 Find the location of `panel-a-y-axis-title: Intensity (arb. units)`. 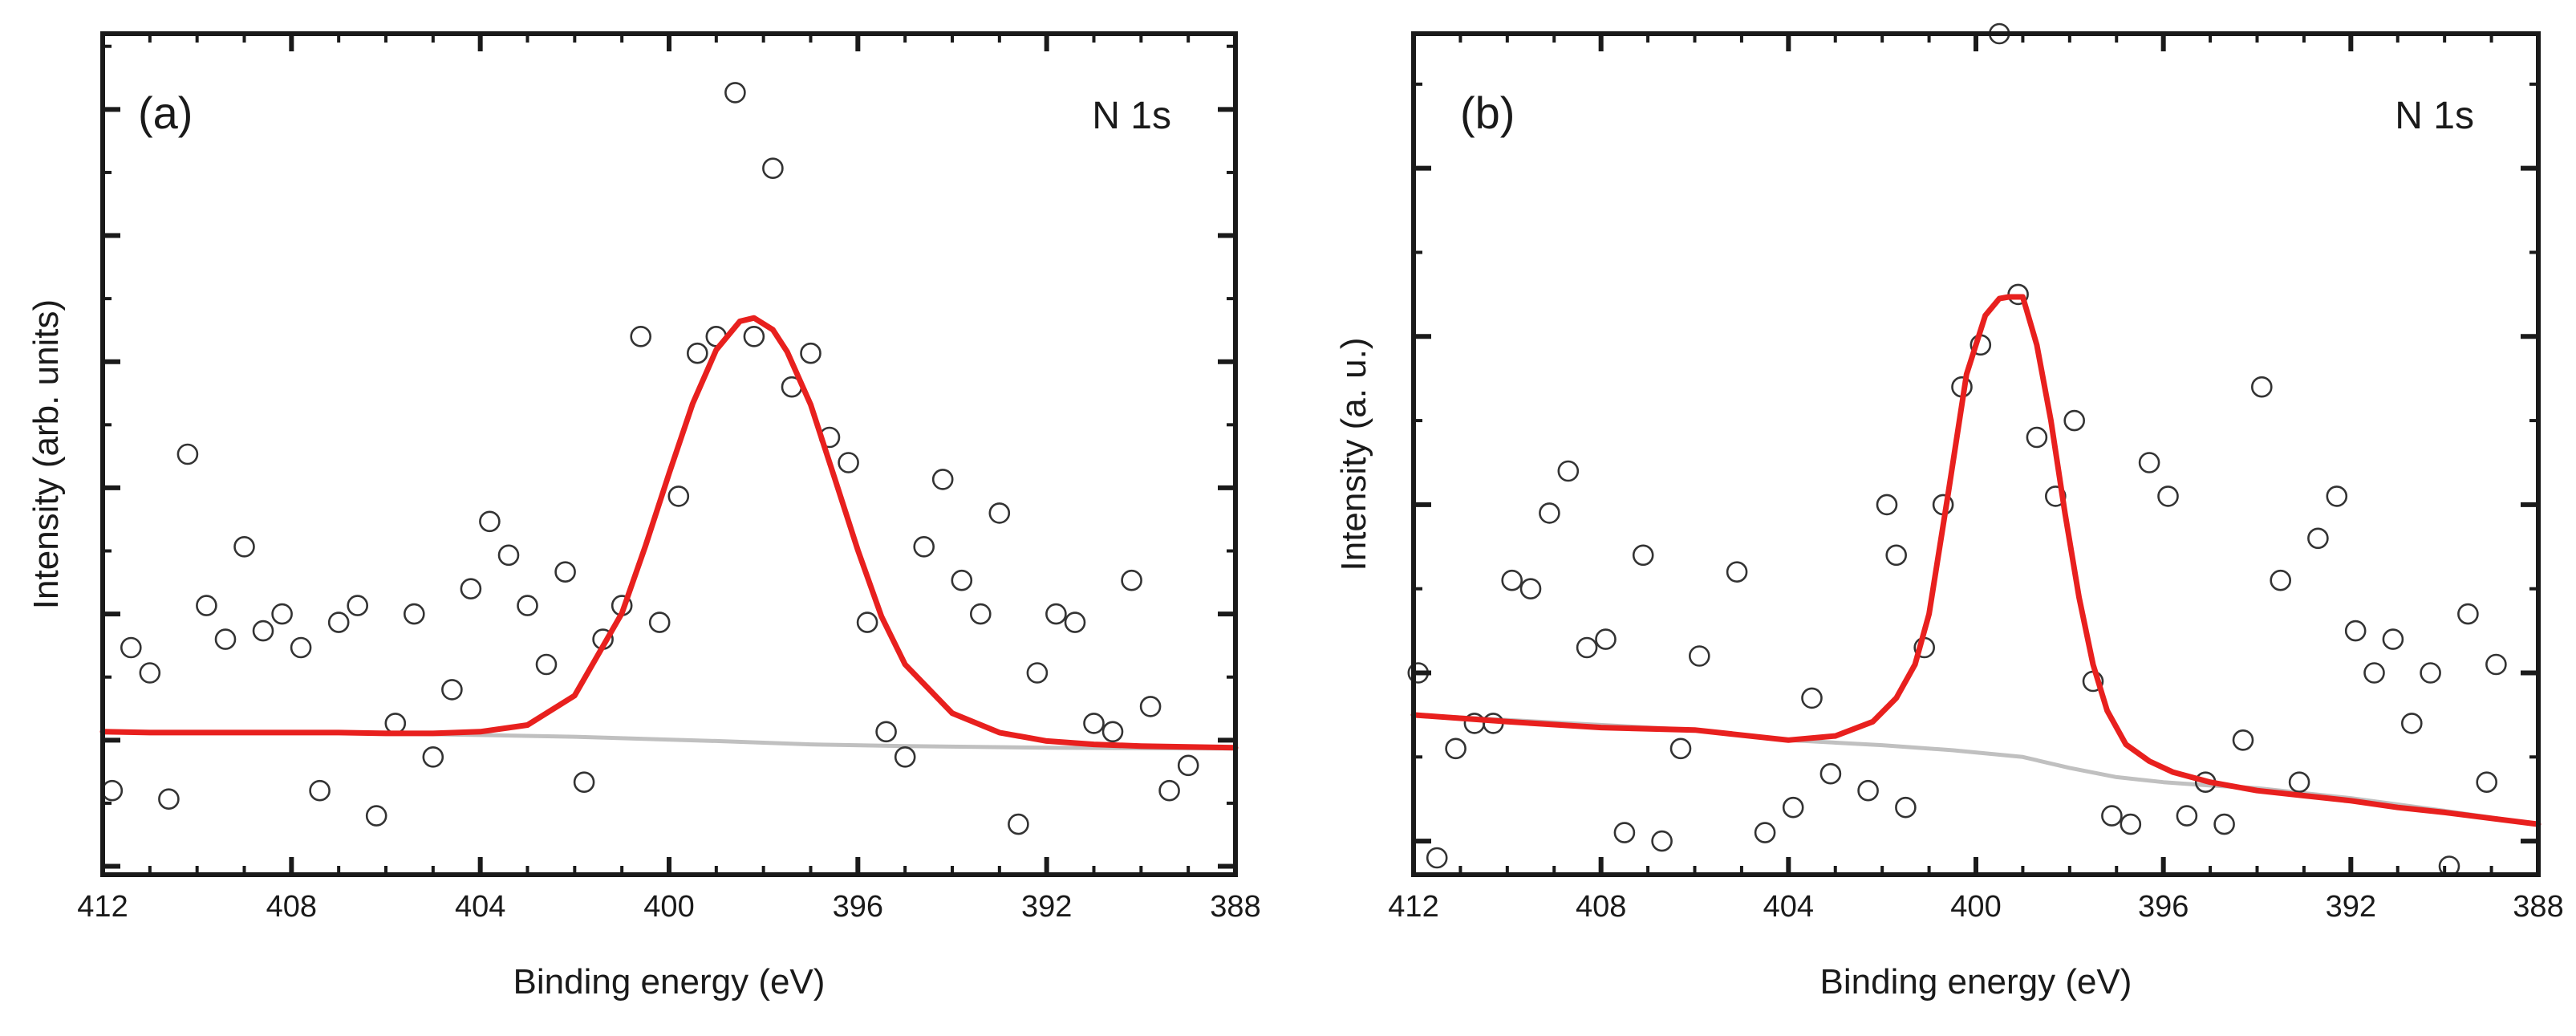

panel-a-y-axis-title: Intensity (arb. units) is located at coordinates (46, 454).